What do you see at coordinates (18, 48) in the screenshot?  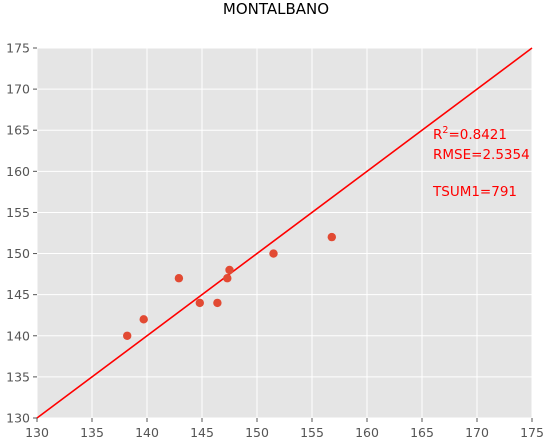 I see `y-tick-label: 175` at bounding box center [18, 48].